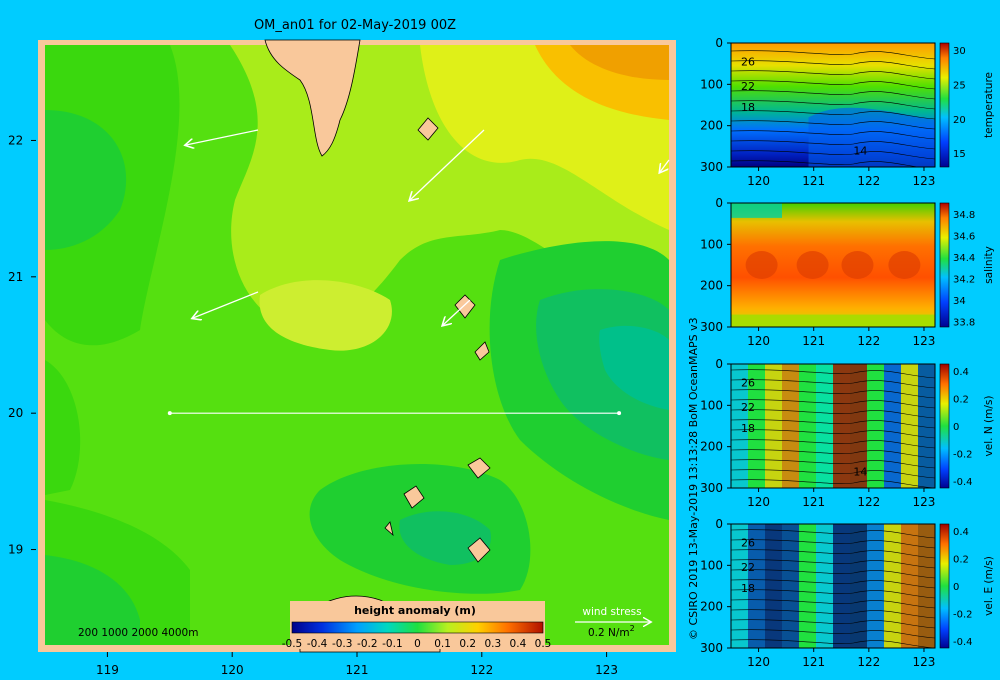 The height and width of the screenshot is (680, 1000). I want to click on panel-colorbar-tick-label: 34, so click(959, 301).